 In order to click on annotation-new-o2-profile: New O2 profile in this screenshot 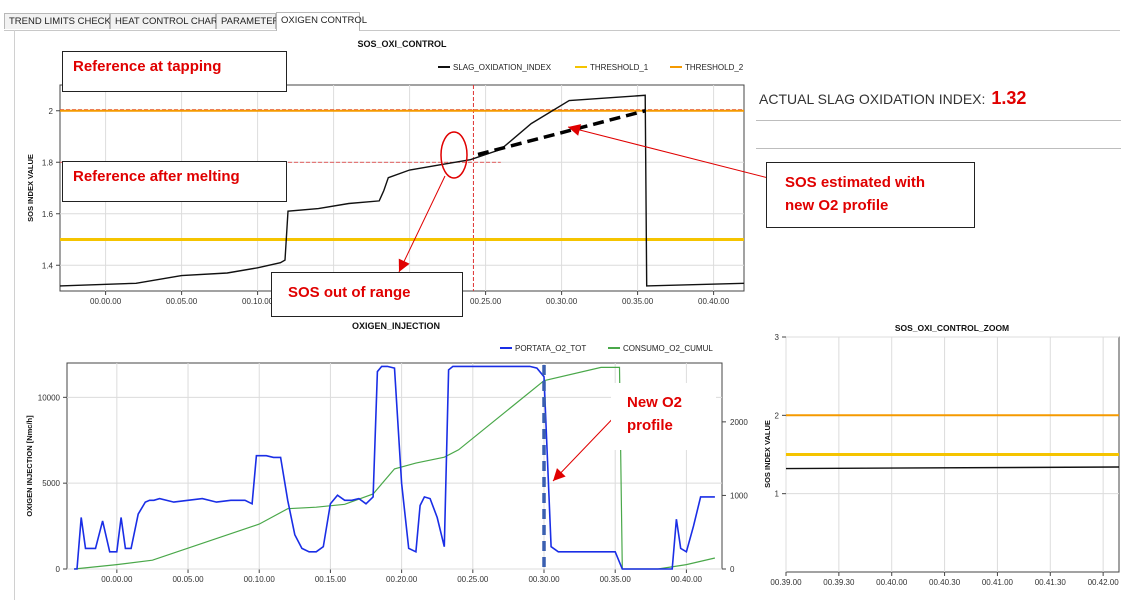, I will do `click(663, 416)`.